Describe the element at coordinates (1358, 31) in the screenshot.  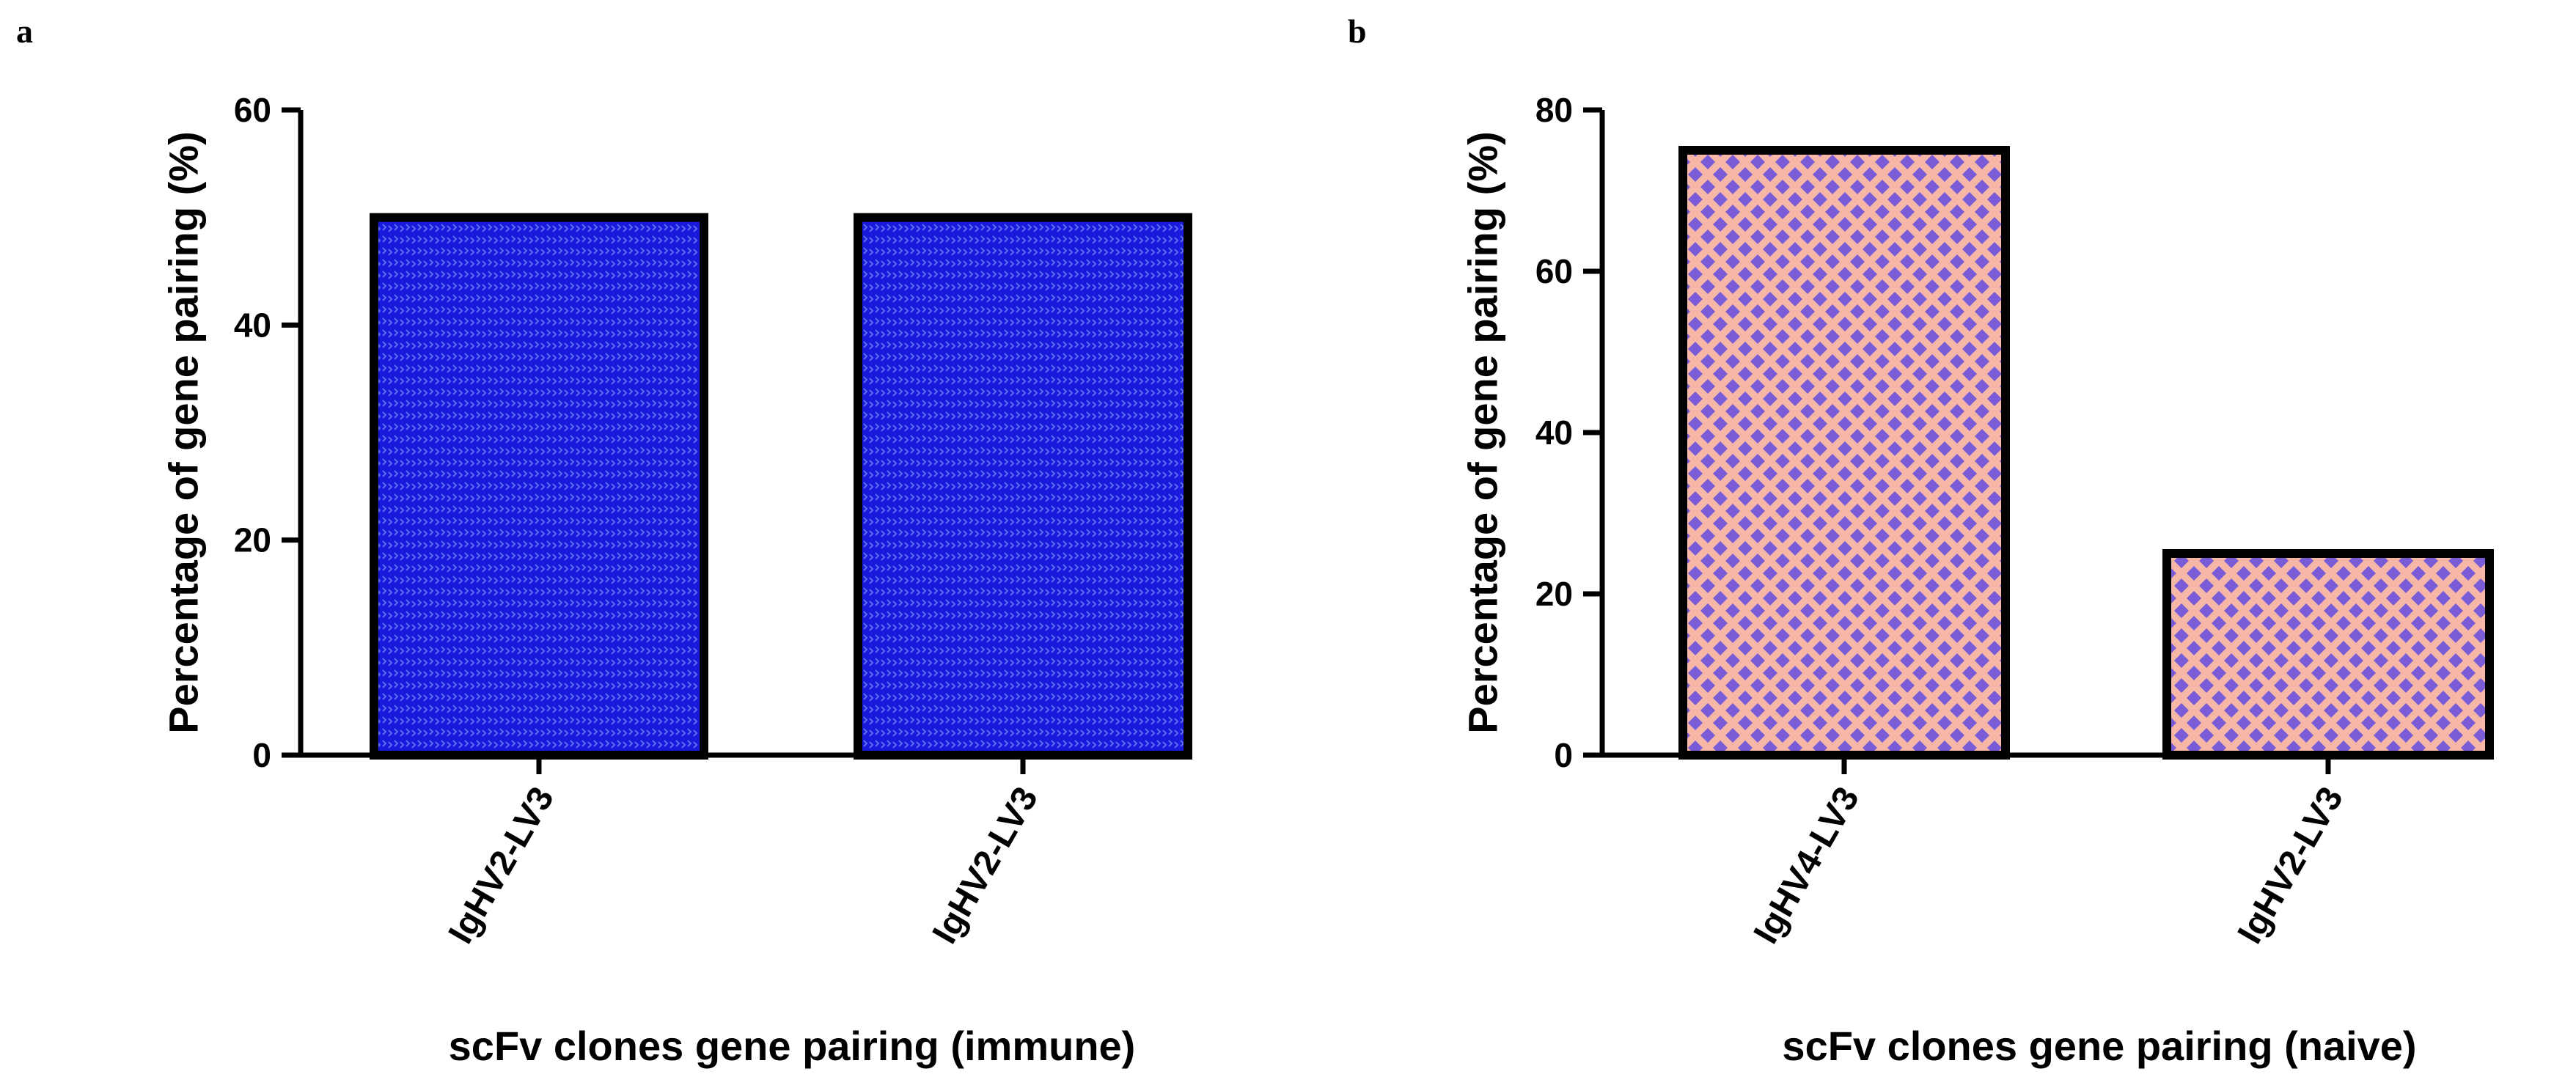
I see `panel-b-letter: b` at that location.